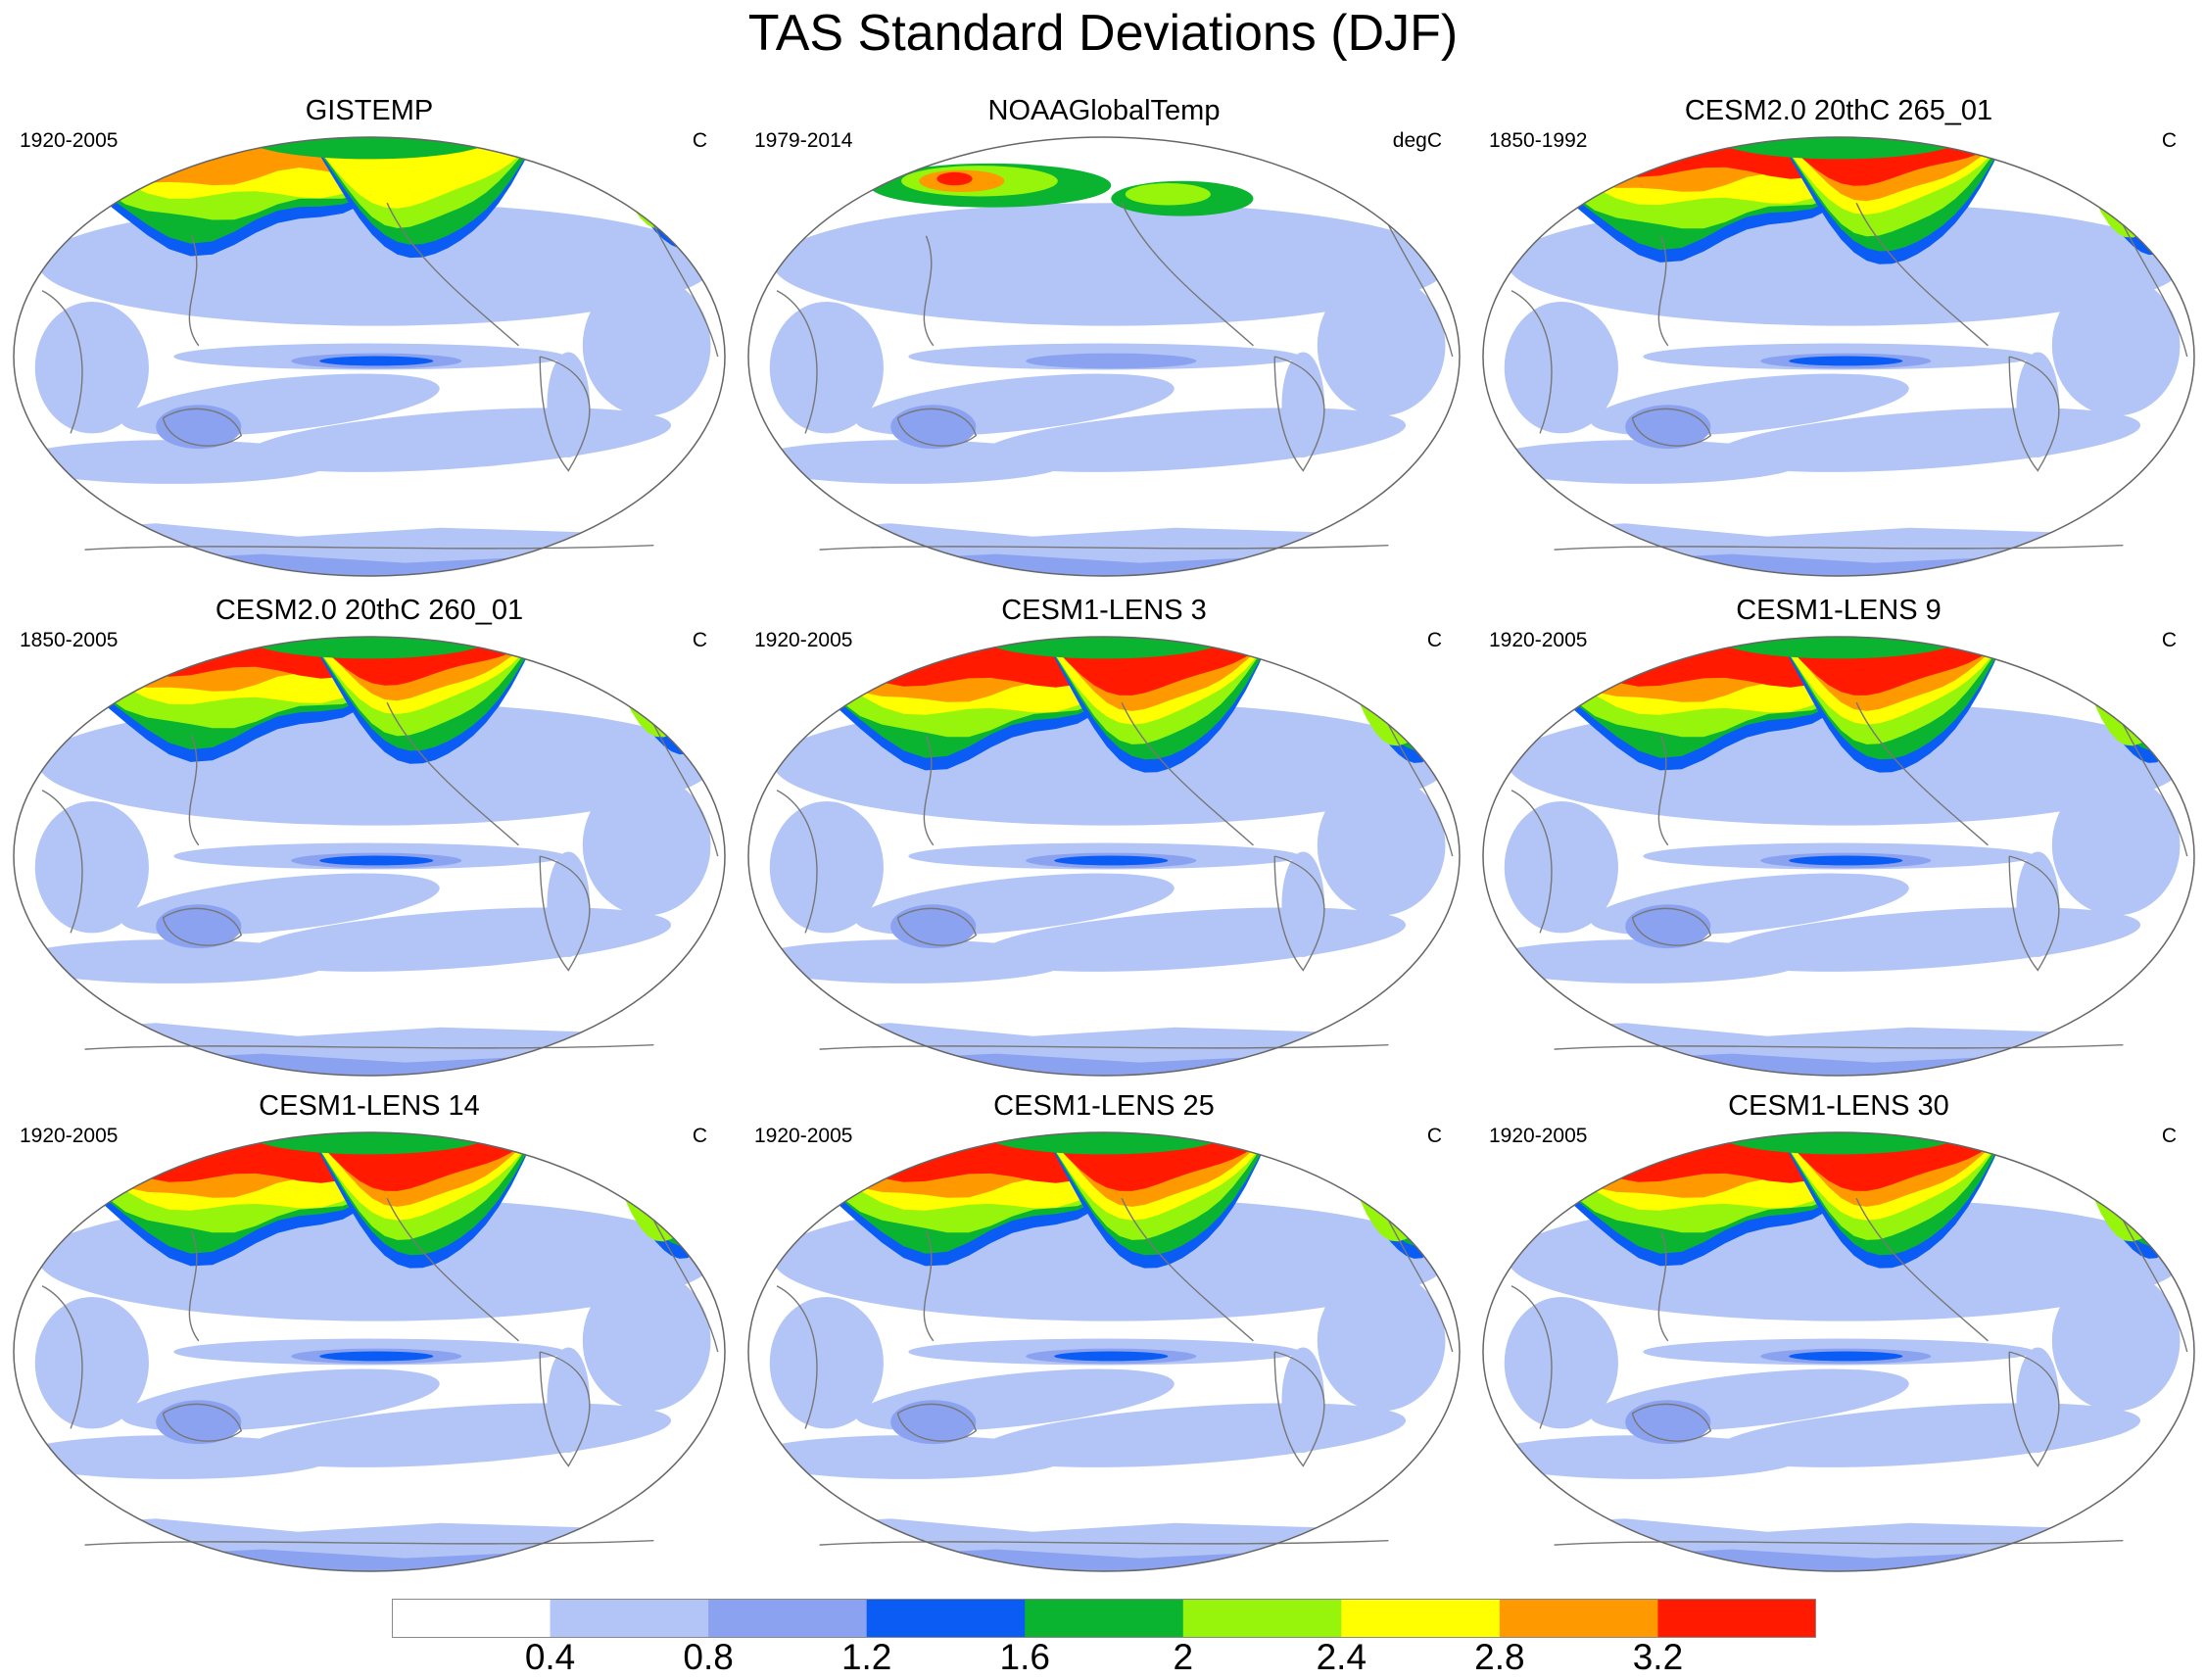 The height and width of the screenshot is (1680, 2206). I want to click on colorbar-frame, so click(1104, 1618).